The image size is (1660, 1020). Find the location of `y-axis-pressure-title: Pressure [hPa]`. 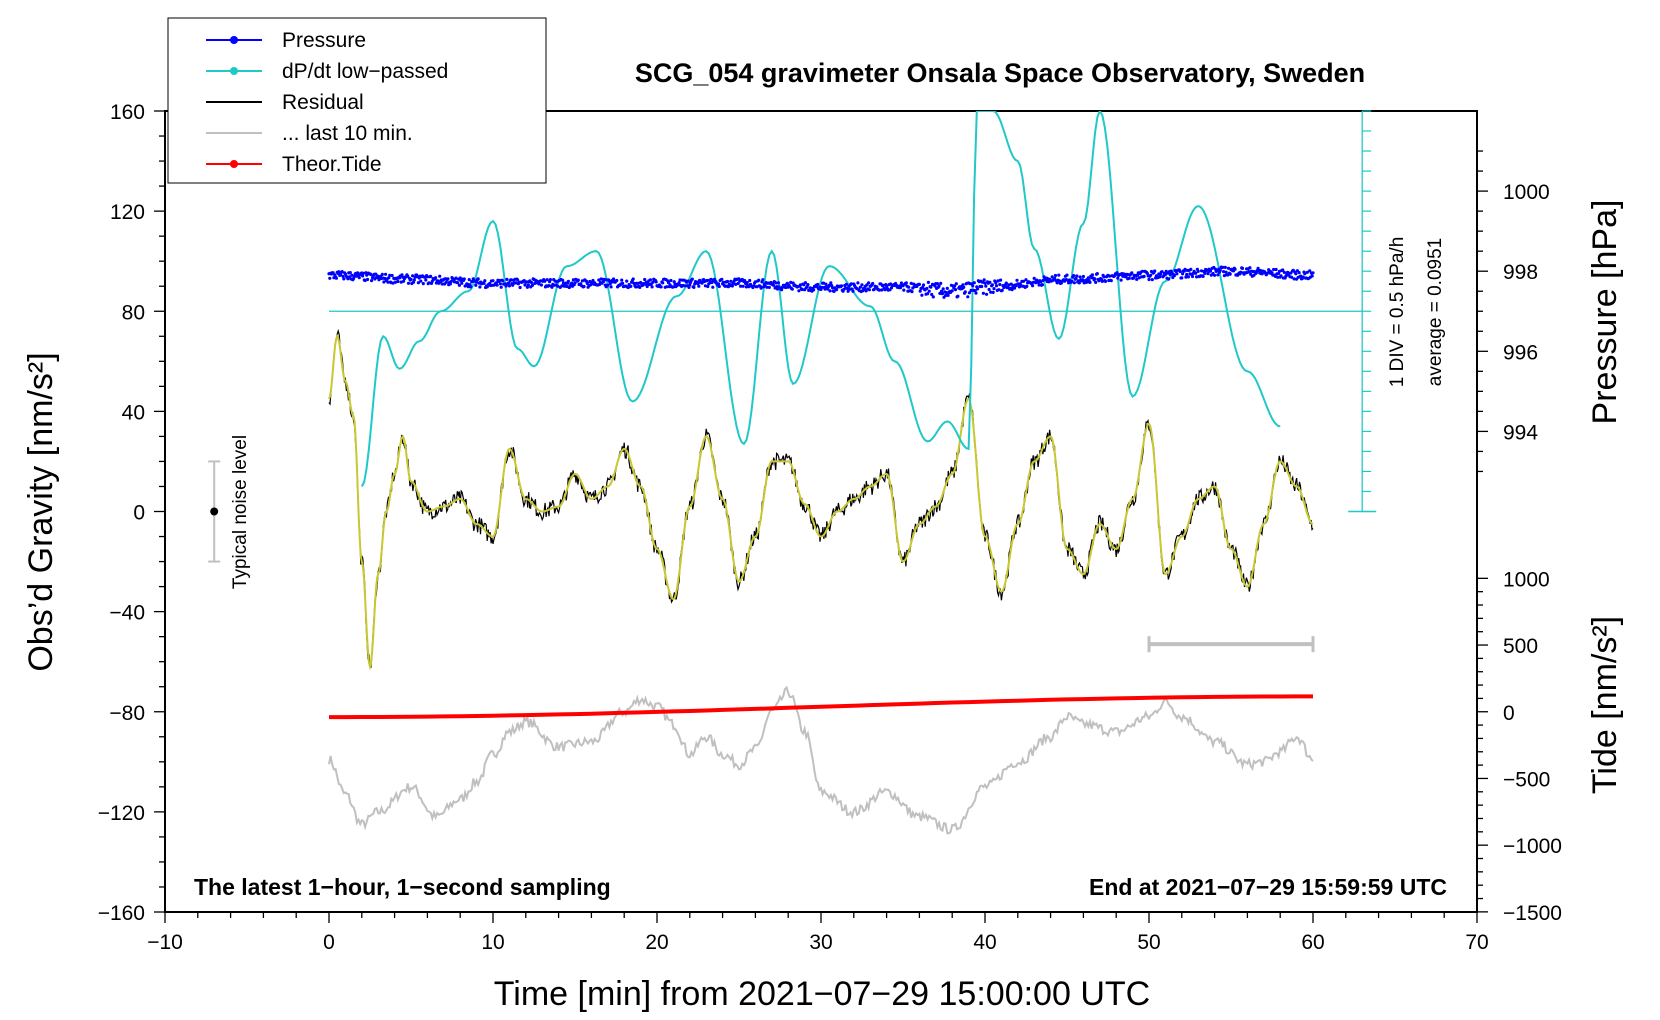

y-axis-pressure-title: Pressure [hPa] is located at coordinates (1605, 312).